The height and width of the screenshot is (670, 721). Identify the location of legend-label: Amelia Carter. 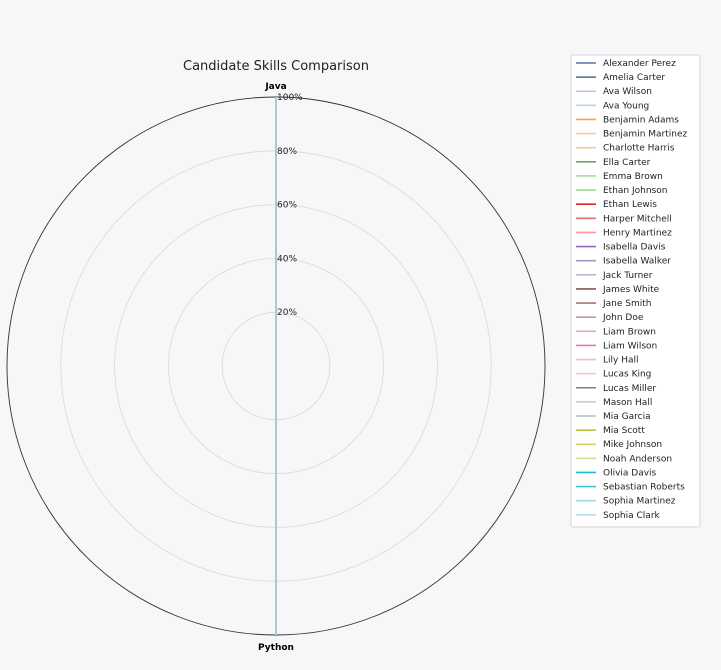
(634, 78).